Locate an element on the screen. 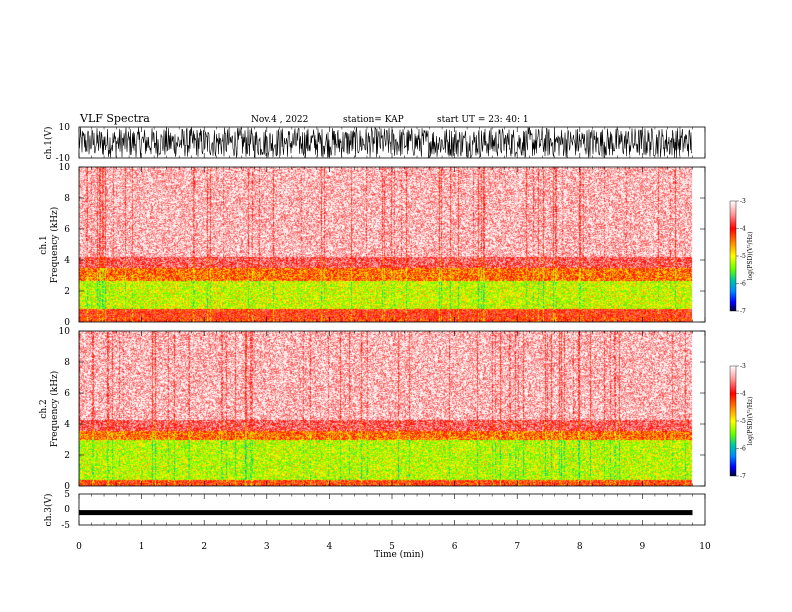 This screenshot has height=612, width=792. ch3-waveform-ylabel: ch.3(V) is located at coordinates (48, 510).